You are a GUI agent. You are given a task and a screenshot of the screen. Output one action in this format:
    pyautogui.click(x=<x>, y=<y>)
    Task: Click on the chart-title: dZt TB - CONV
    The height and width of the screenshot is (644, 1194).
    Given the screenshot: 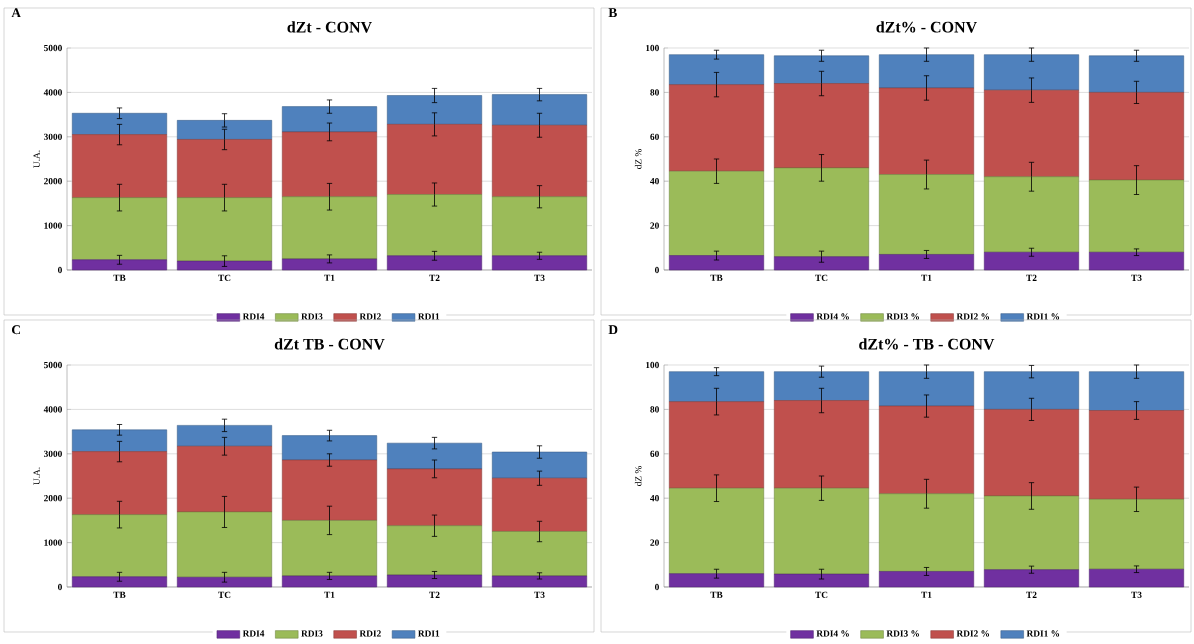 What is the action you would take?
    pyautogui.click(x=329, y=344)
    